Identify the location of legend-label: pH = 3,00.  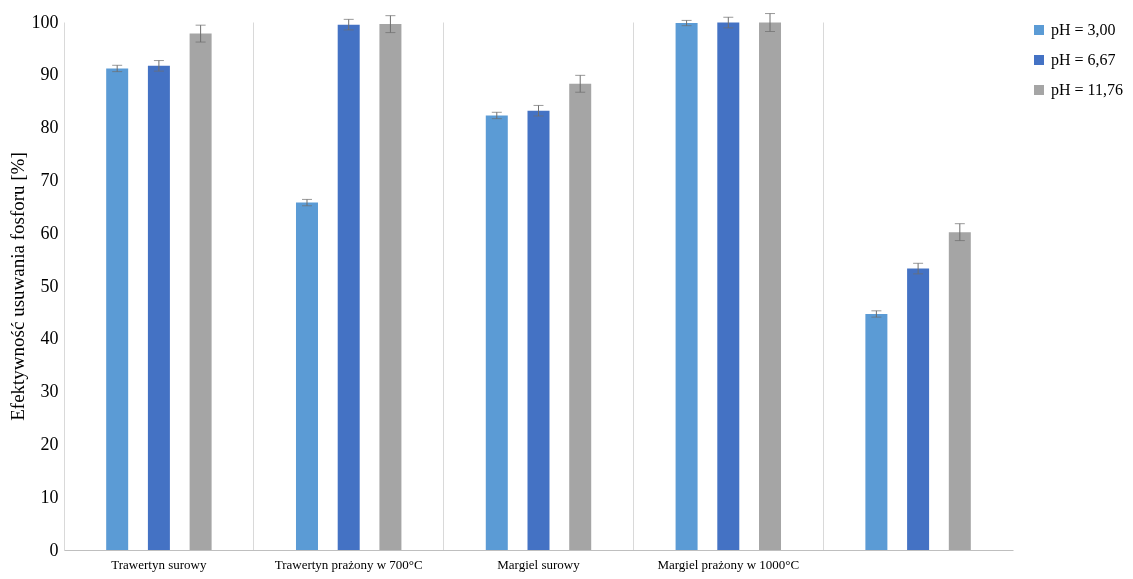
(1083, 30).